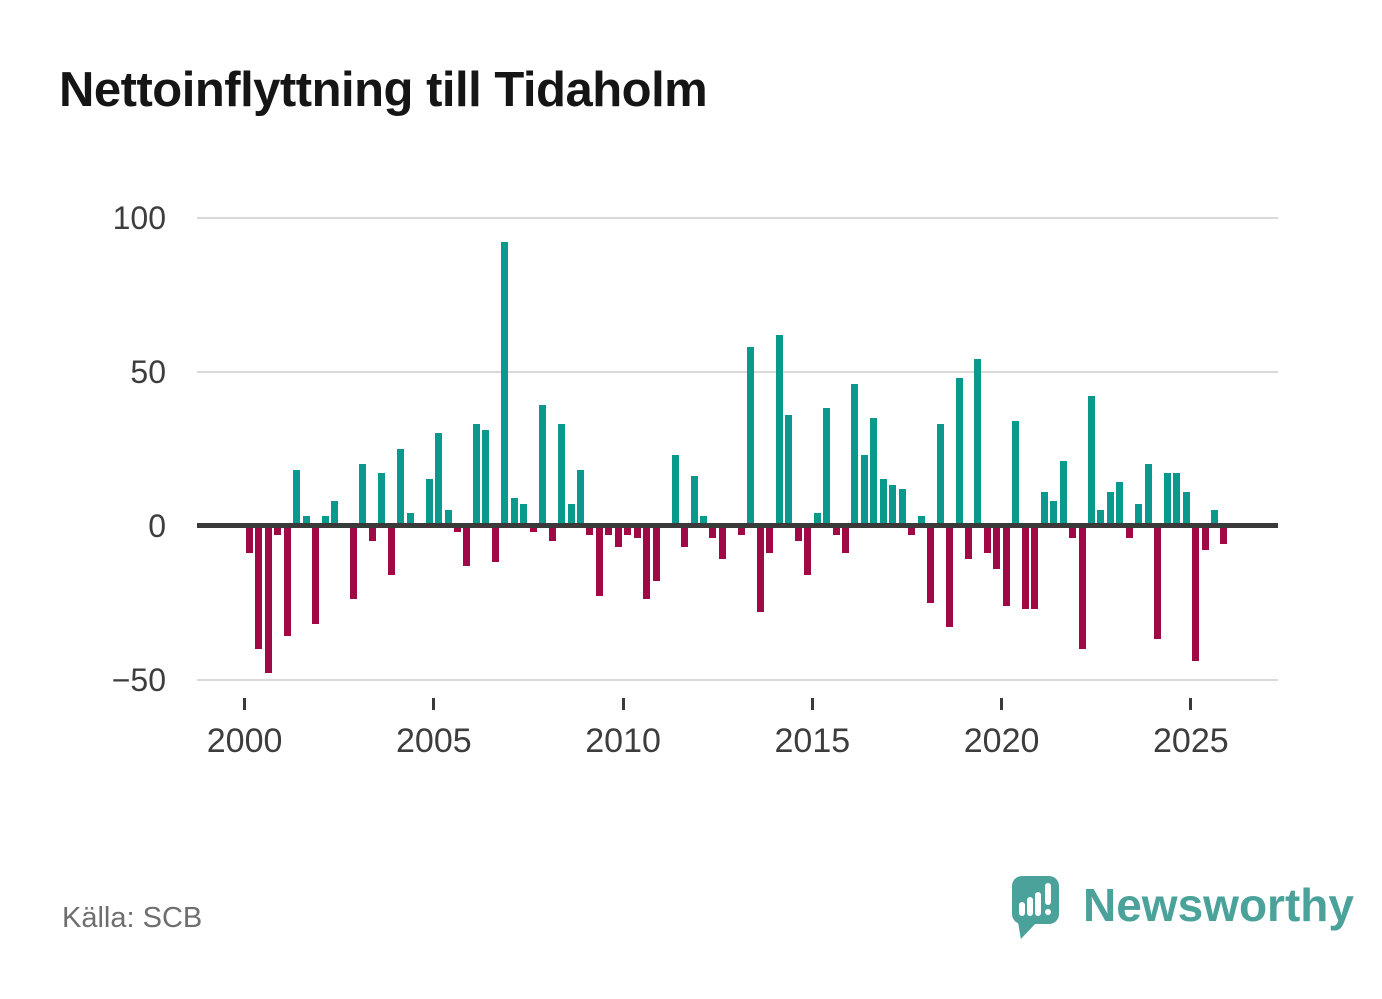 This screenshot has height=999, width=1382. I want to click on bar-2006-q1, so click(476, 474).